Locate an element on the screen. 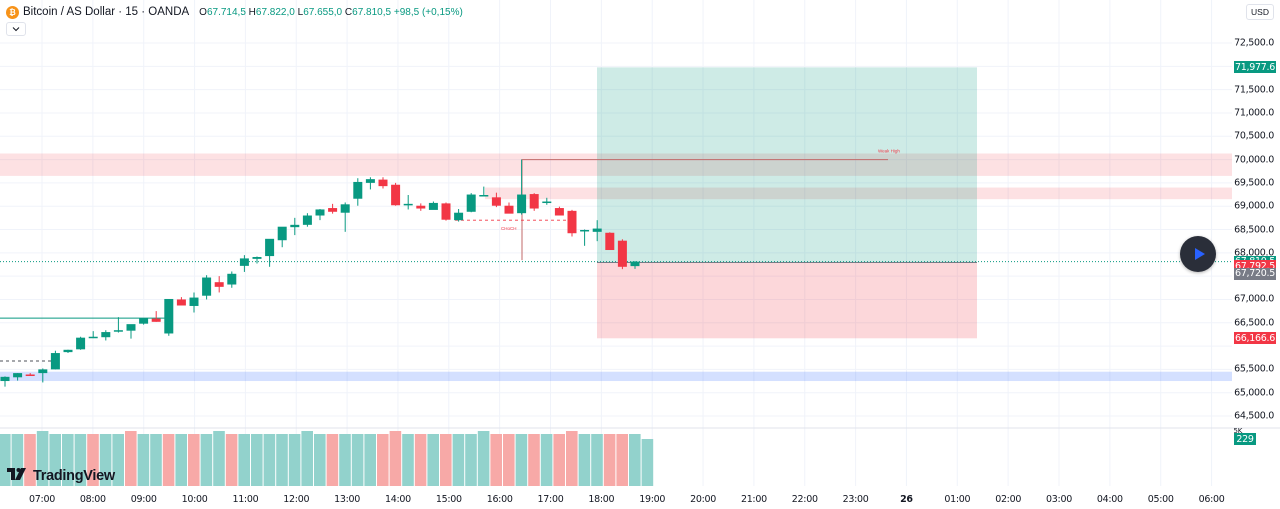 The width and height of the screenshot is (1280, 509). time-axis-label: 01:00 is located at coordinates (957, 499).